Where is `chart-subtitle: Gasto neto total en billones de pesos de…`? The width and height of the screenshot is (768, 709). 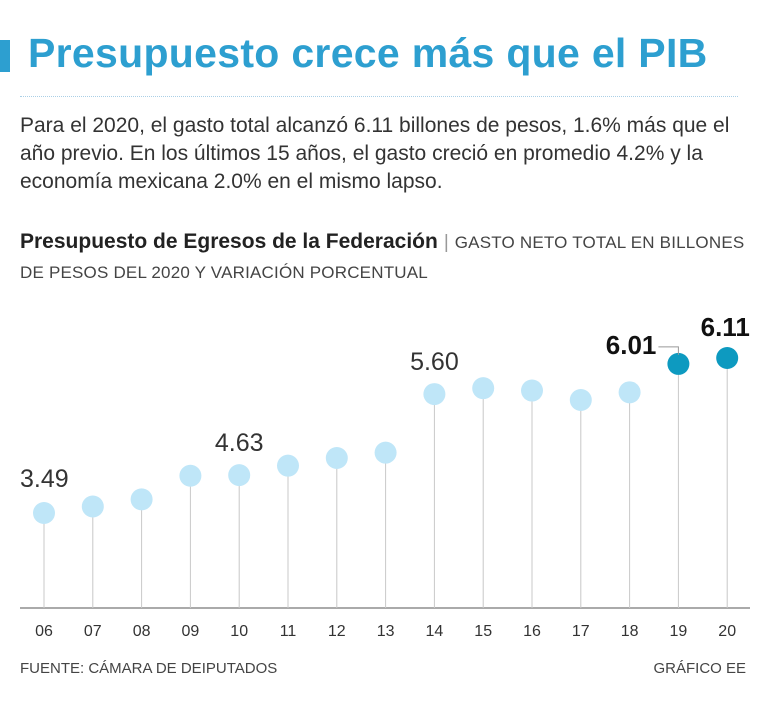 chart-subtitle: Gasto neto total en billones de pesos de… is located at coordinates (382, 257).